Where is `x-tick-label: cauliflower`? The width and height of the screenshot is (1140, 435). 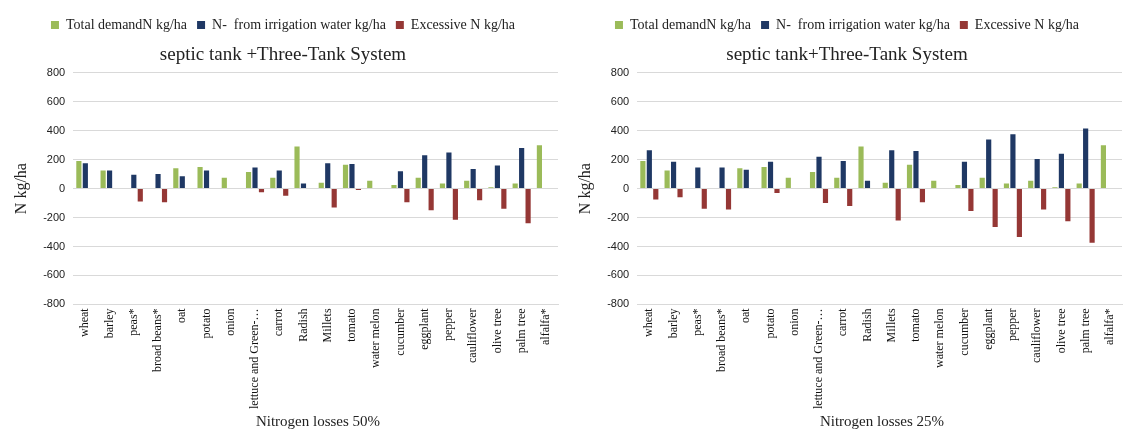
x-tick-label: cauliflower is located at coordinates (1036, 336).